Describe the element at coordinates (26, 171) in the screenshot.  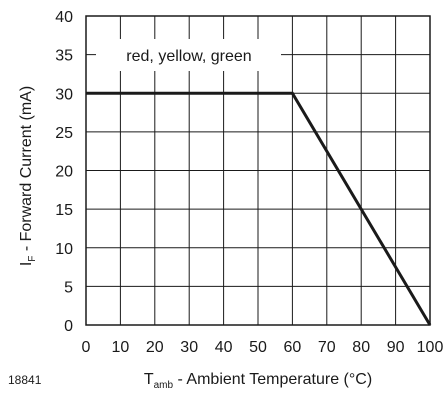
I see `y-axis-label-text: - Forward Current (mA)` at that location.